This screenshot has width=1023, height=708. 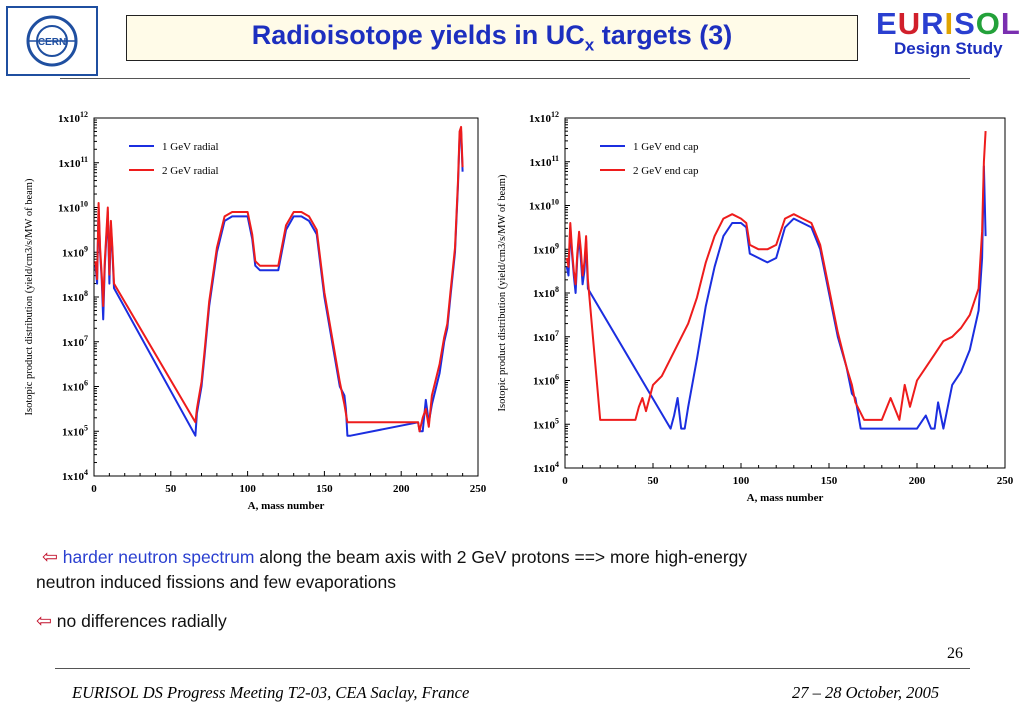 I want to click on eurisol-letter: L, so click(x=1010, y=23).